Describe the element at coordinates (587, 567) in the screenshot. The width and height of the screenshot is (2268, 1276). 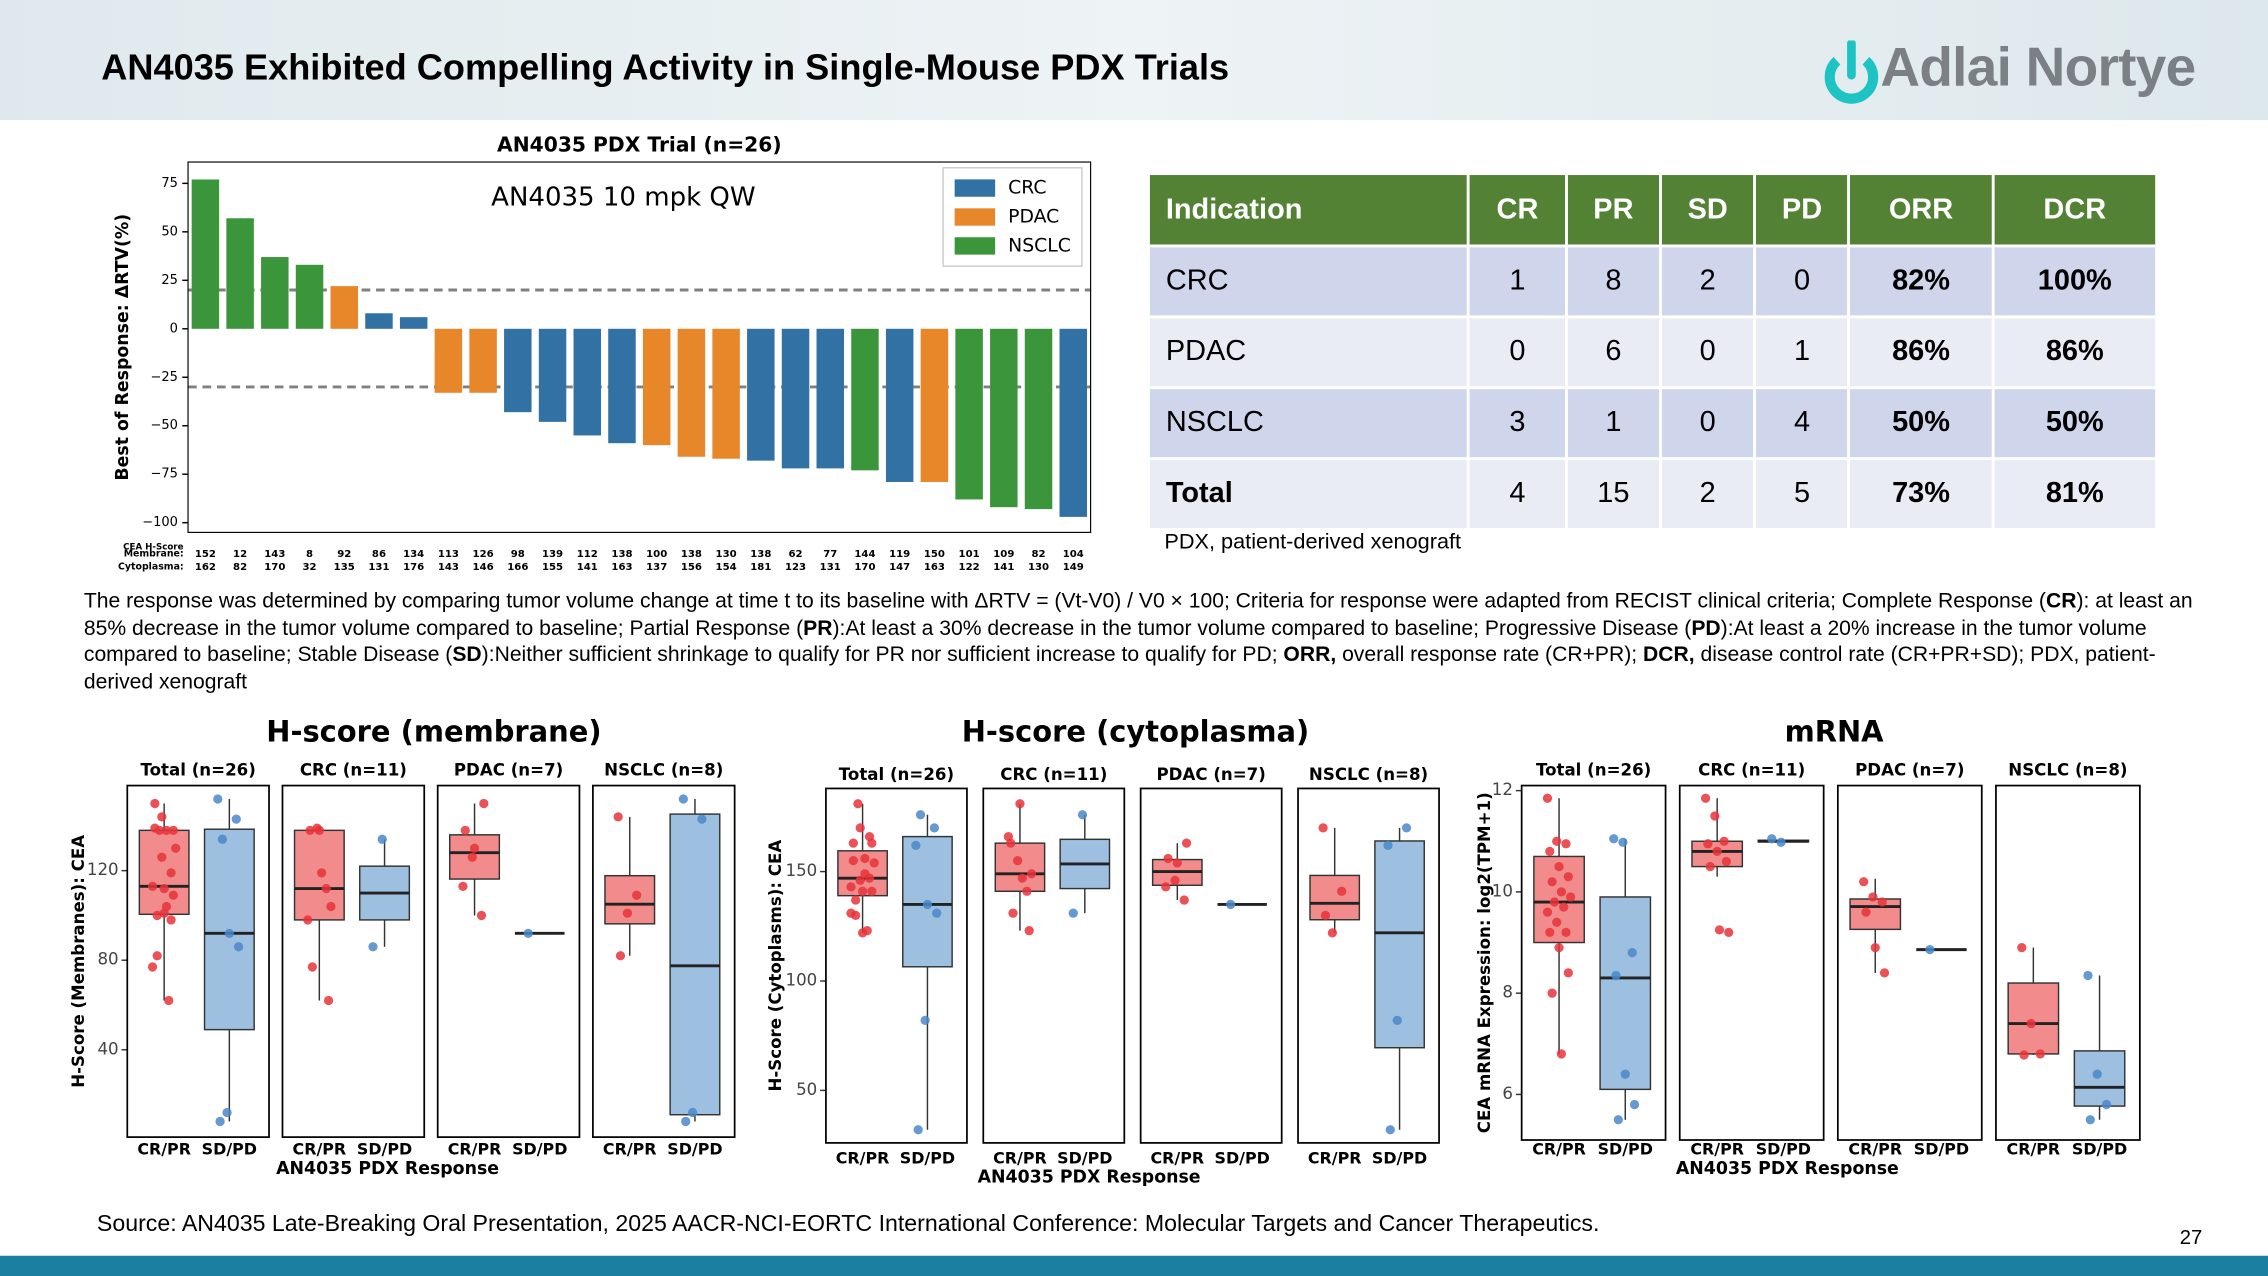
I see `h-score-value: 141` at that location.